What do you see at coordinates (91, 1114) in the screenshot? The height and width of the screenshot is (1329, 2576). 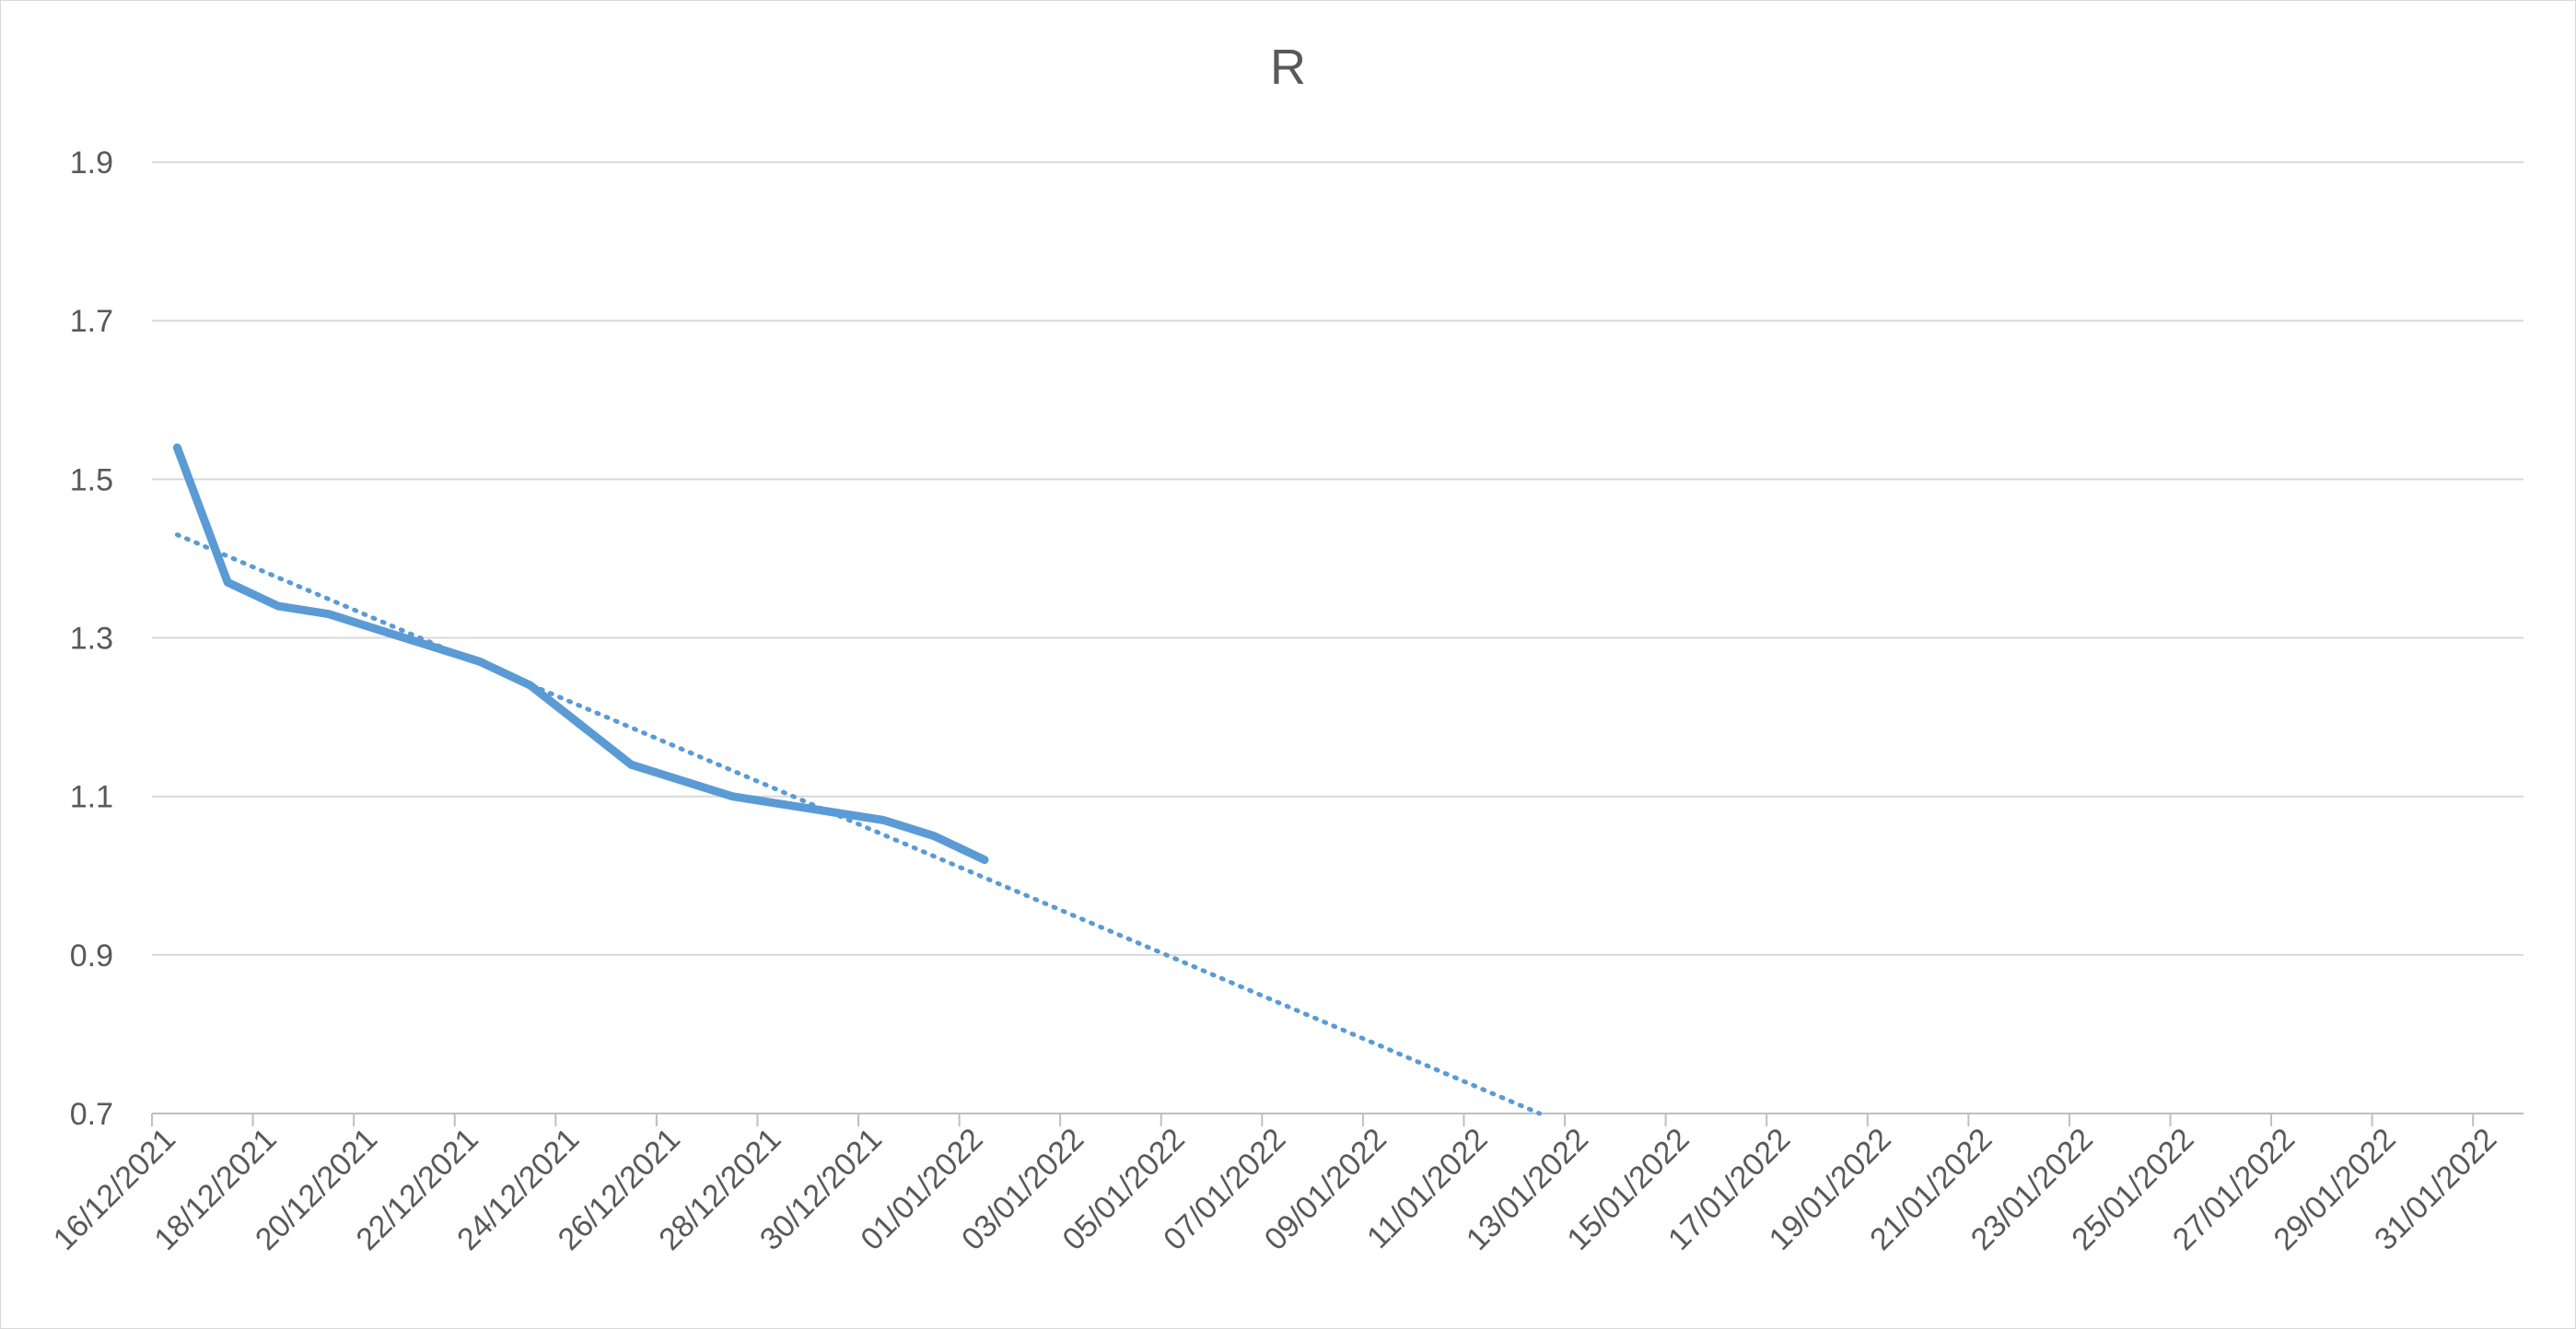 I see `y-tick-label: 0.7` at bounding box center [91, 1114].